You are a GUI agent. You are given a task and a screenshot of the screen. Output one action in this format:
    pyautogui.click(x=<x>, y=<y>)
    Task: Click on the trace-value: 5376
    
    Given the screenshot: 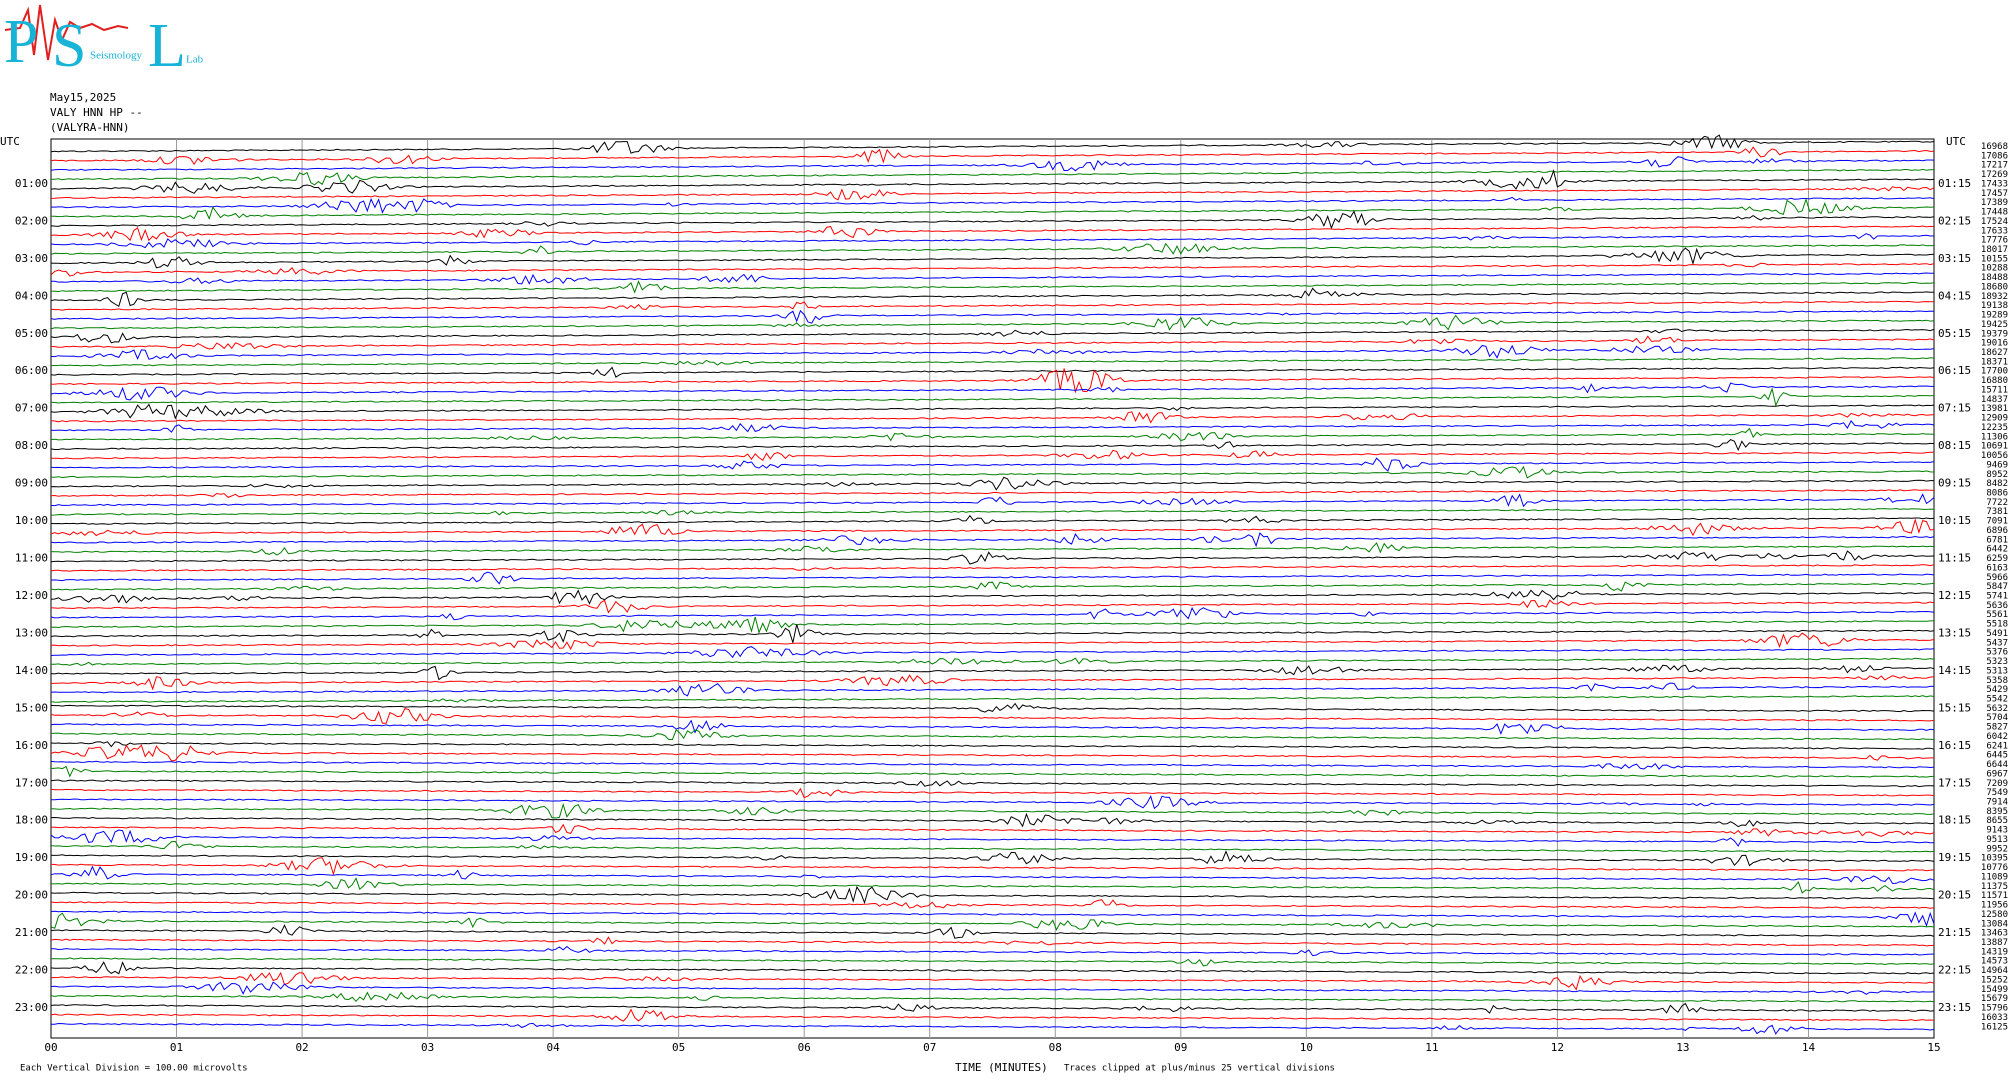 What is the action you would take?
    pyautogui.click(x=1997, y=653)
    